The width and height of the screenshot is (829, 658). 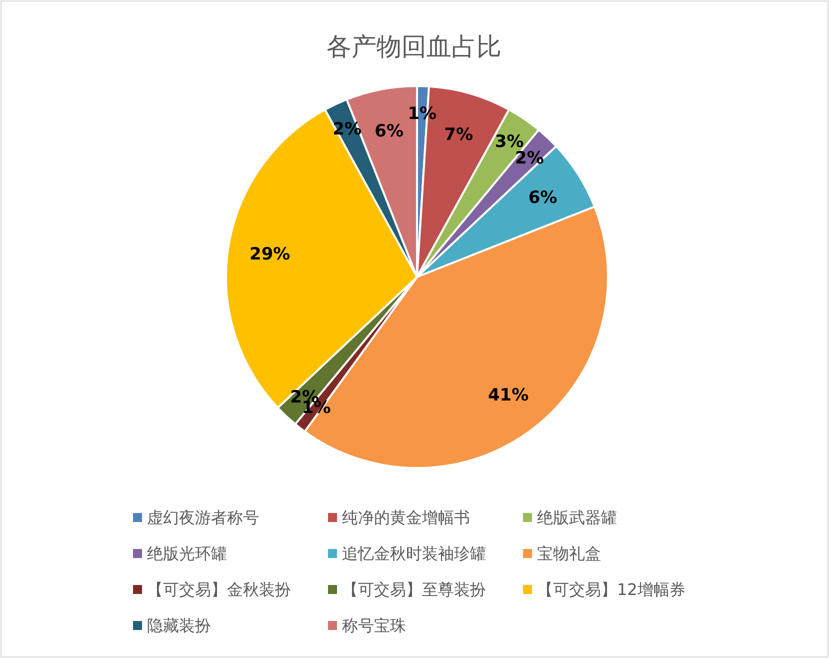 I want to click on legend-label: 隐藏装扮, so click(x=179, y=625).